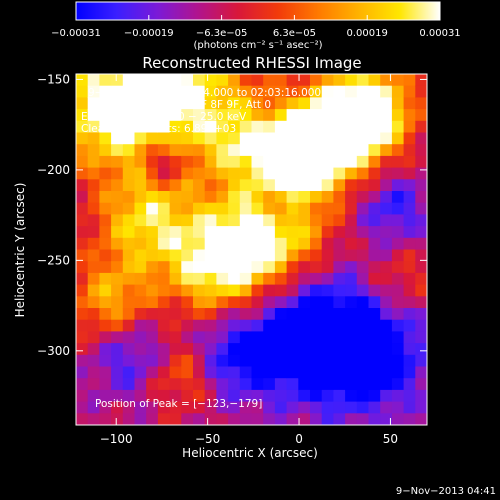 This screenshot has width=500, height=500. Describe the element at coordinates (53, 260) in the screenshot. I see `y-tick-label: −250` at that location.